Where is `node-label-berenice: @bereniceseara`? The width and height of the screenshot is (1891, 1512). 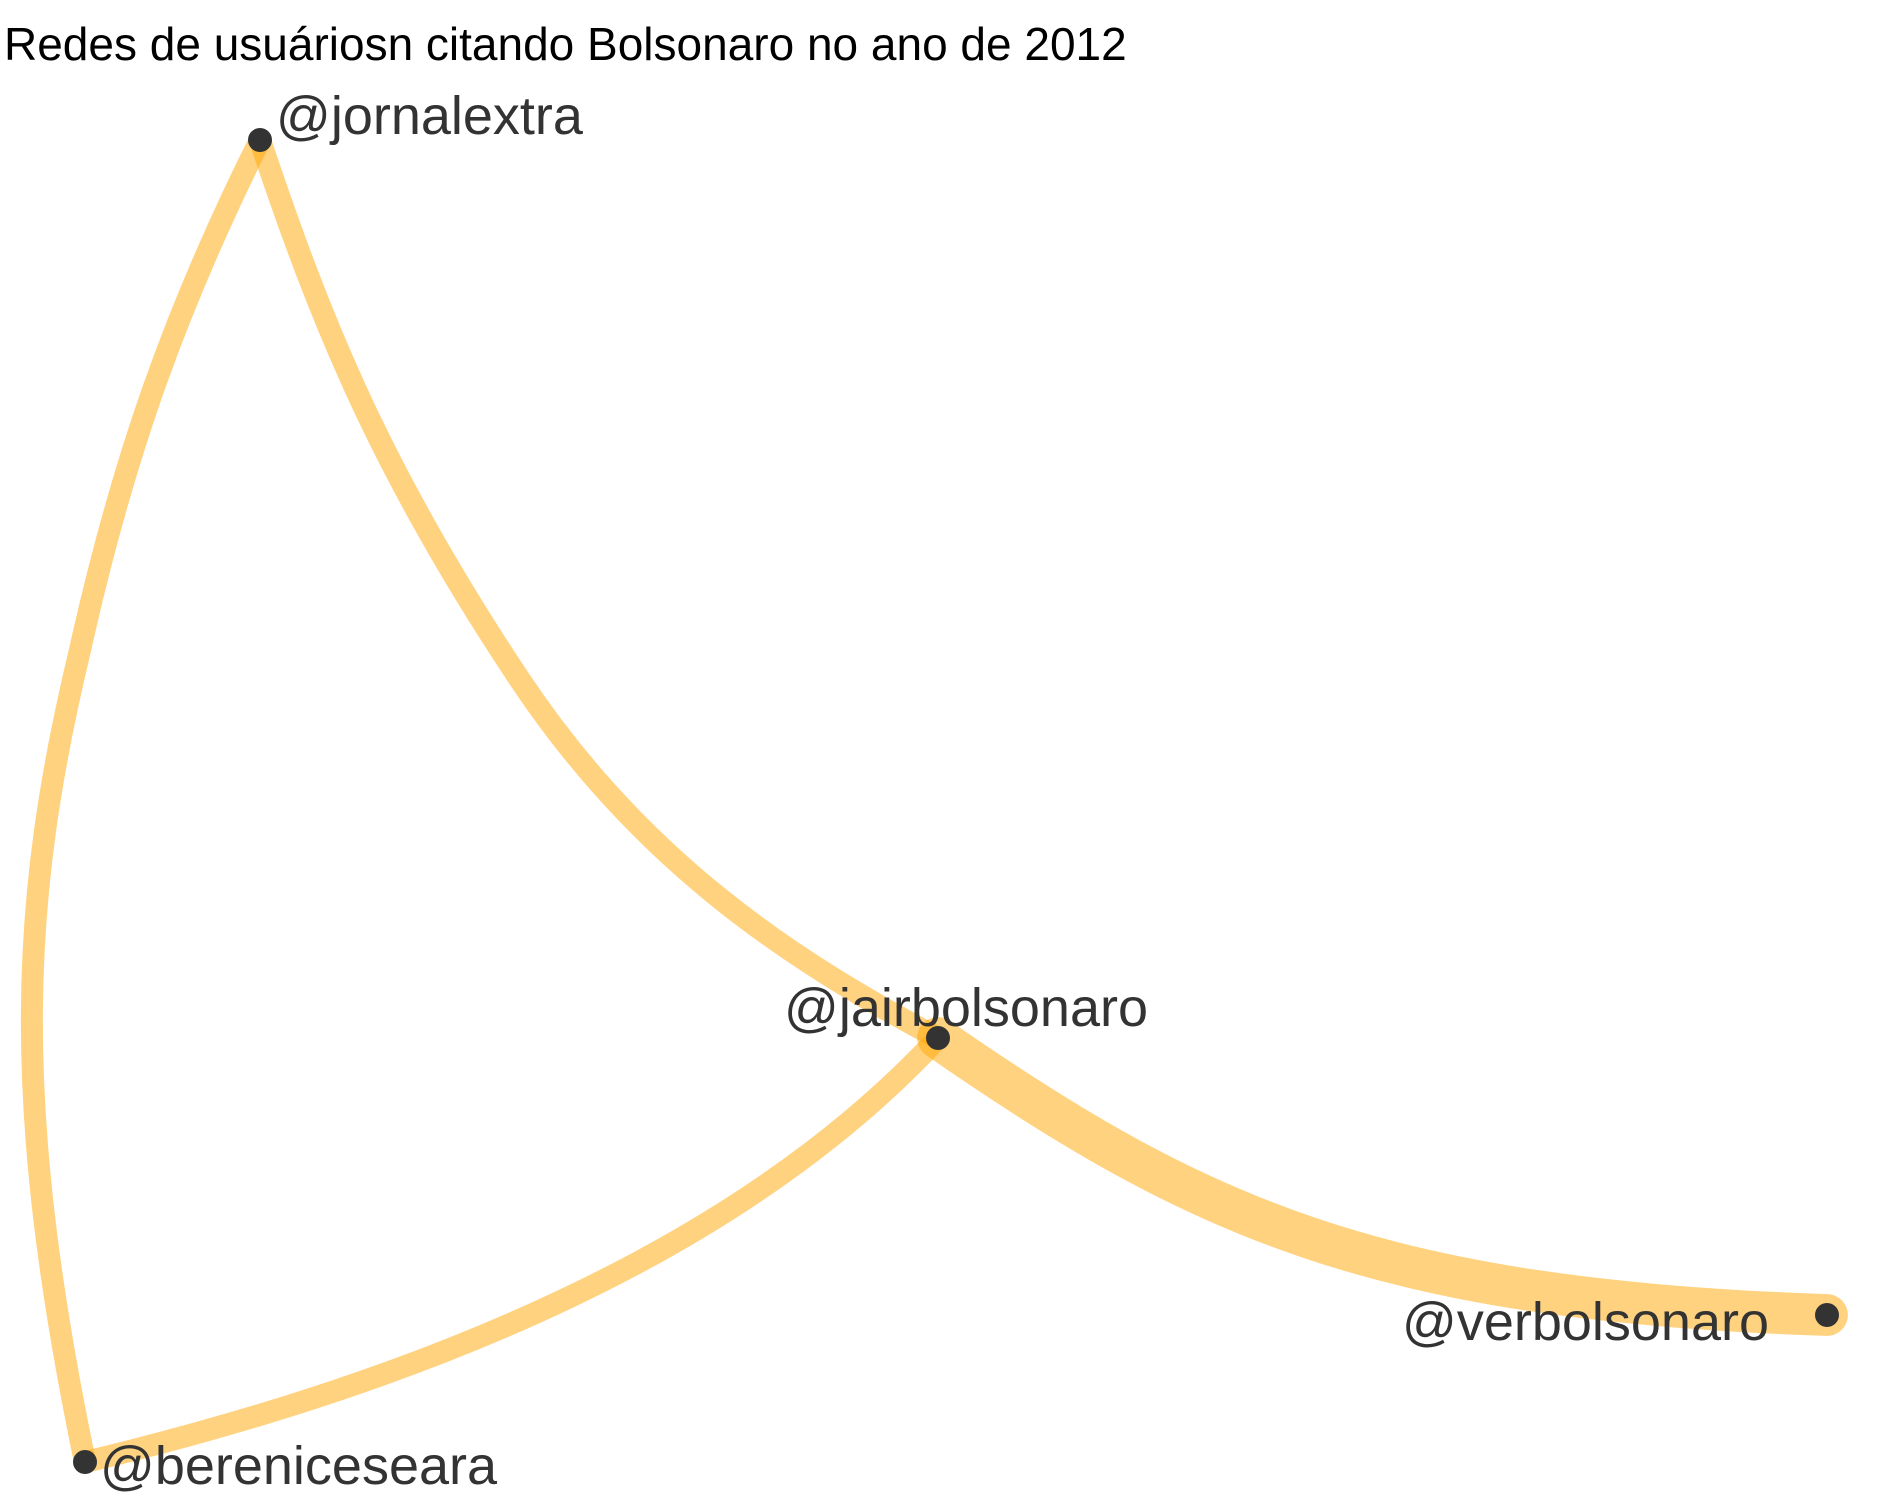 node-label-berenice: @bereniceseara is located at coordinates (299, 1466).